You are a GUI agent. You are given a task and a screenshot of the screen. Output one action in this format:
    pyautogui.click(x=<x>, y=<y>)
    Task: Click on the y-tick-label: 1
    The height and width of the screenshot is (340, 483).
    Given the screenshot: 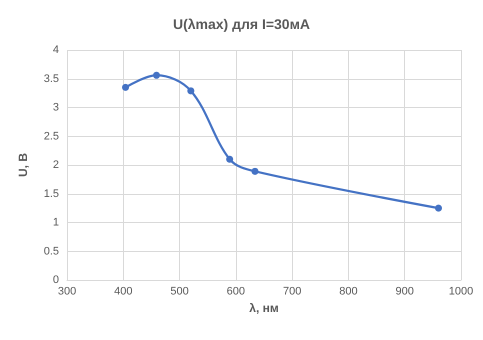 What is the action you would take?
    pyautogui.click(x=55, y=222)
    